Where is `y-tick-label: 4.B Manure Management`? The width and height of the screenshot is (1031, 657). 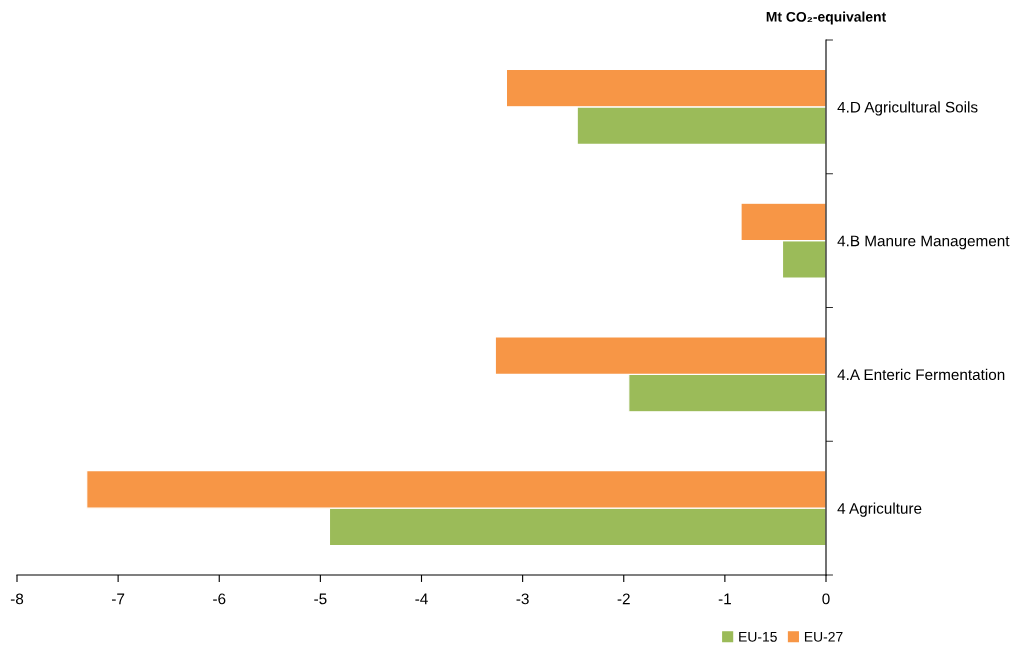
y-tick-label: 4.B Manure Management is located at coordinates (923, 242).